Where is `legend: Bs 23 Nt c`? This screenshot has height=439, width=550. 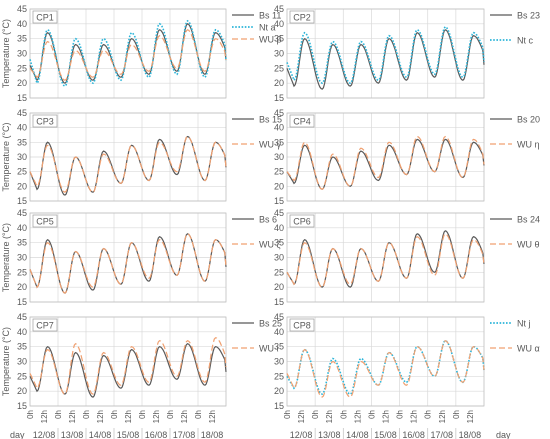 legend: Bs 23 Nt c is located at coordinates (515, 28).